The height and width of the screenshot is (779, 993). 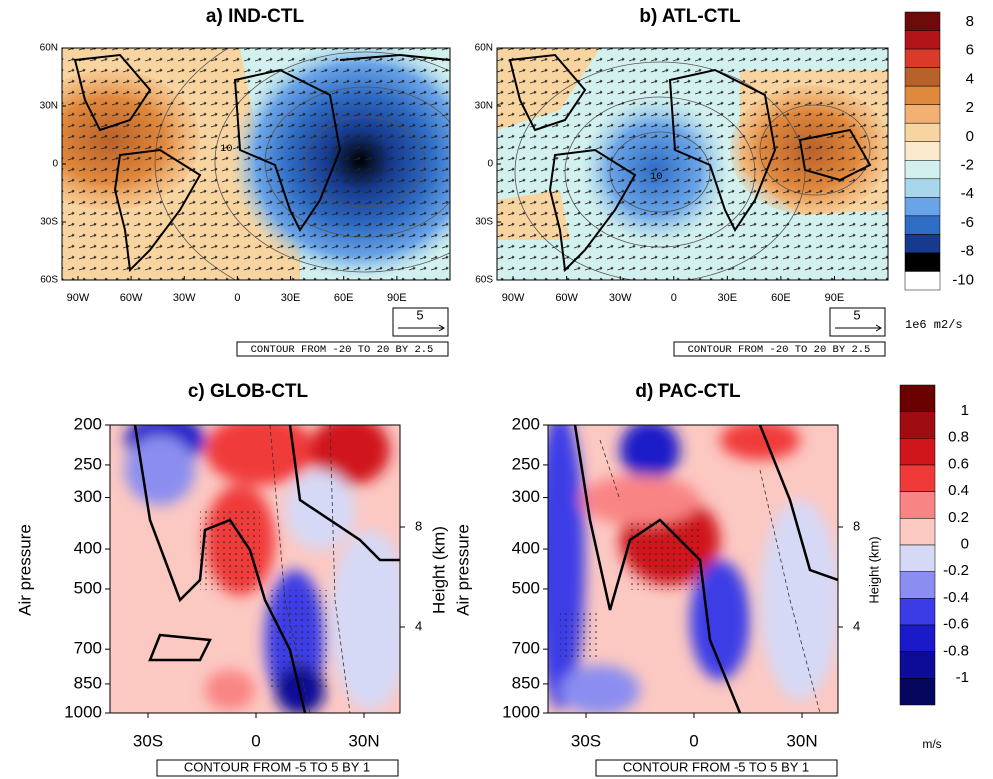 I want to click on colorbar-label: 0.2, so click(x=958, y=517).